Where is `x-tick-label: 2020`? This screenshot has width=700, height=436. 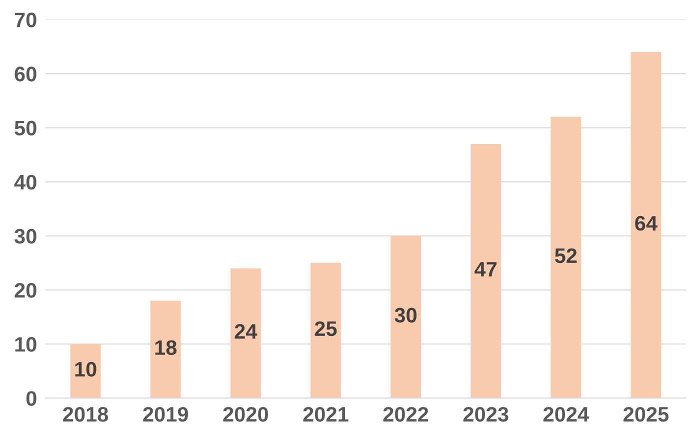 x-tick-label: 2020 is located at coordinates (245, 414).